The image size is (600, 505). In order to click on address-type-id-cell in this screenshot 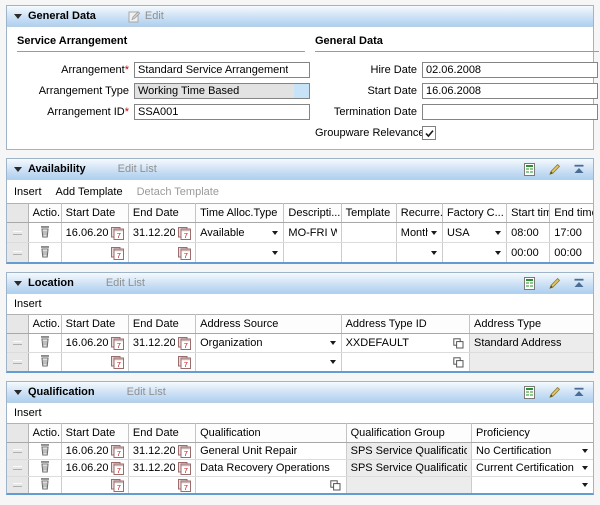, I will do `click(406, 361)`.